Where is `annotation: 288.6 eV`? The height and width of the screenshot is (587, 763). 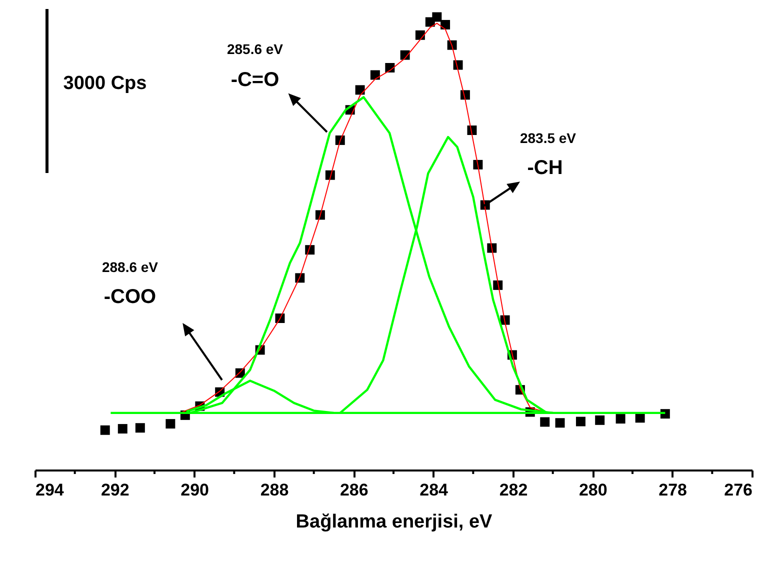 annotation: 288.6 eV is located at coordinates (130, 267).